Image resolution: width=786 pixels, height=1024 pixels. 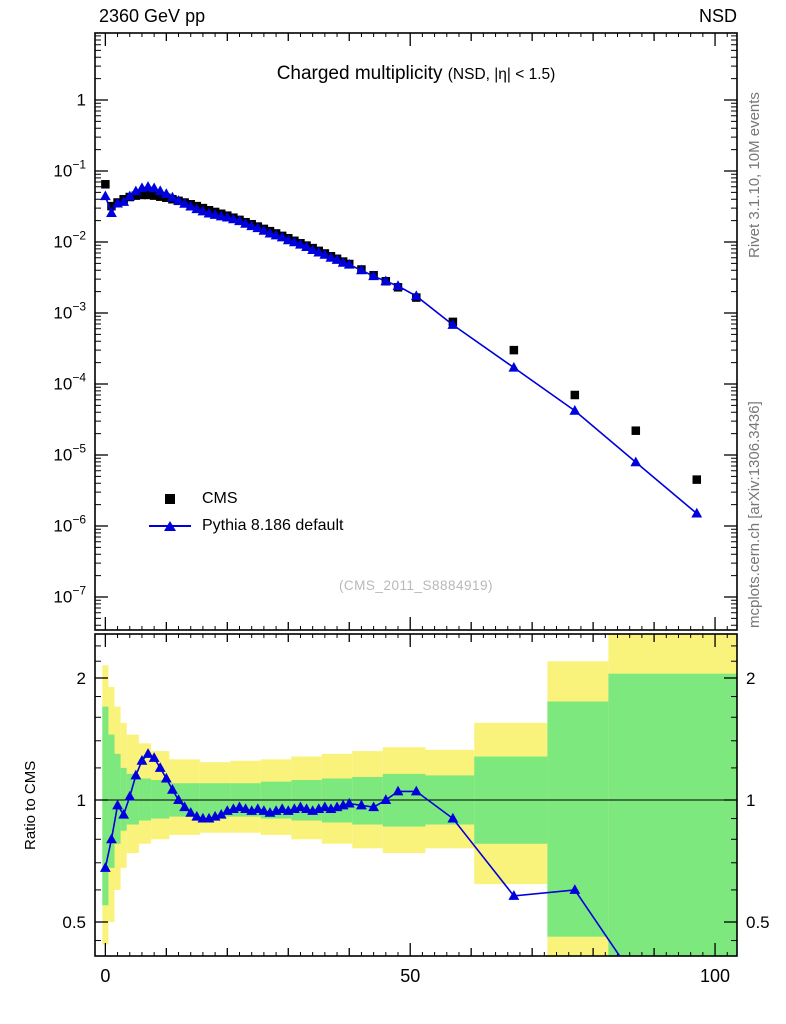 I want to click on svg-text: 0, so click(x=105, y=976).